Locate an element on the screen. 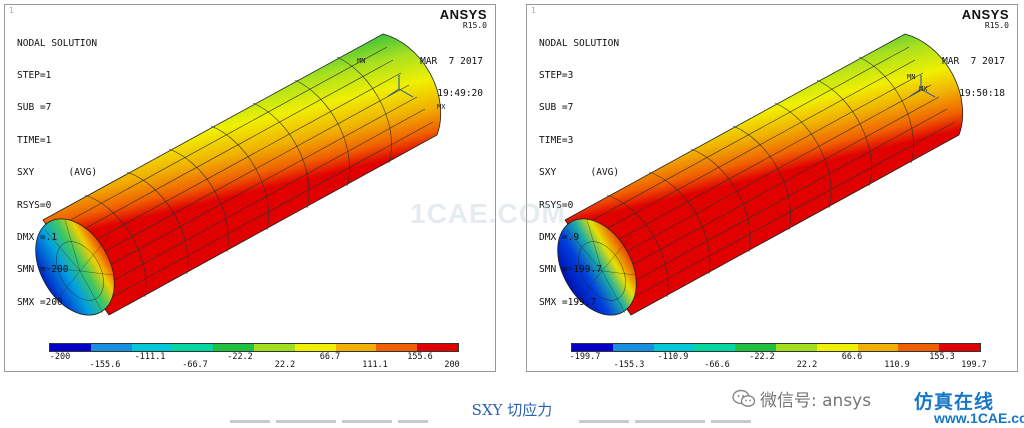  wechat-label: 微信号: ansys is located at coordinates (816, 401).